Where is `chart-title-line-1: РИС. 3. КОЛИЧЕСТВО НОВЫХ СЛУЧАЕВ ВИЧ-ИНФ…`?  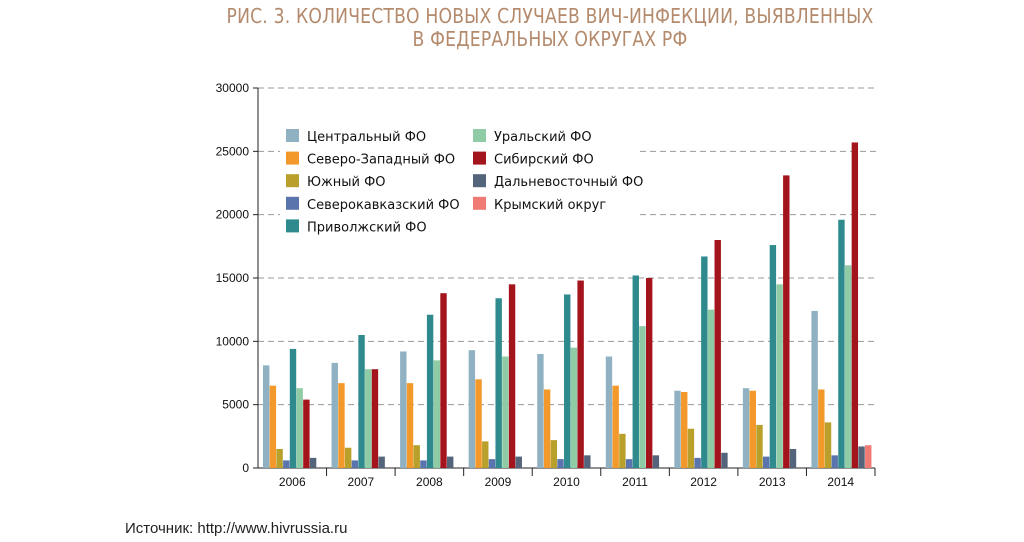
chart-title-line-1: РИС. 3. КОЛИЧЕСТВО НОВЫХ СЛУЧАЕВ ВИЧ-ИНФ… is located at coordinates (550, 16).